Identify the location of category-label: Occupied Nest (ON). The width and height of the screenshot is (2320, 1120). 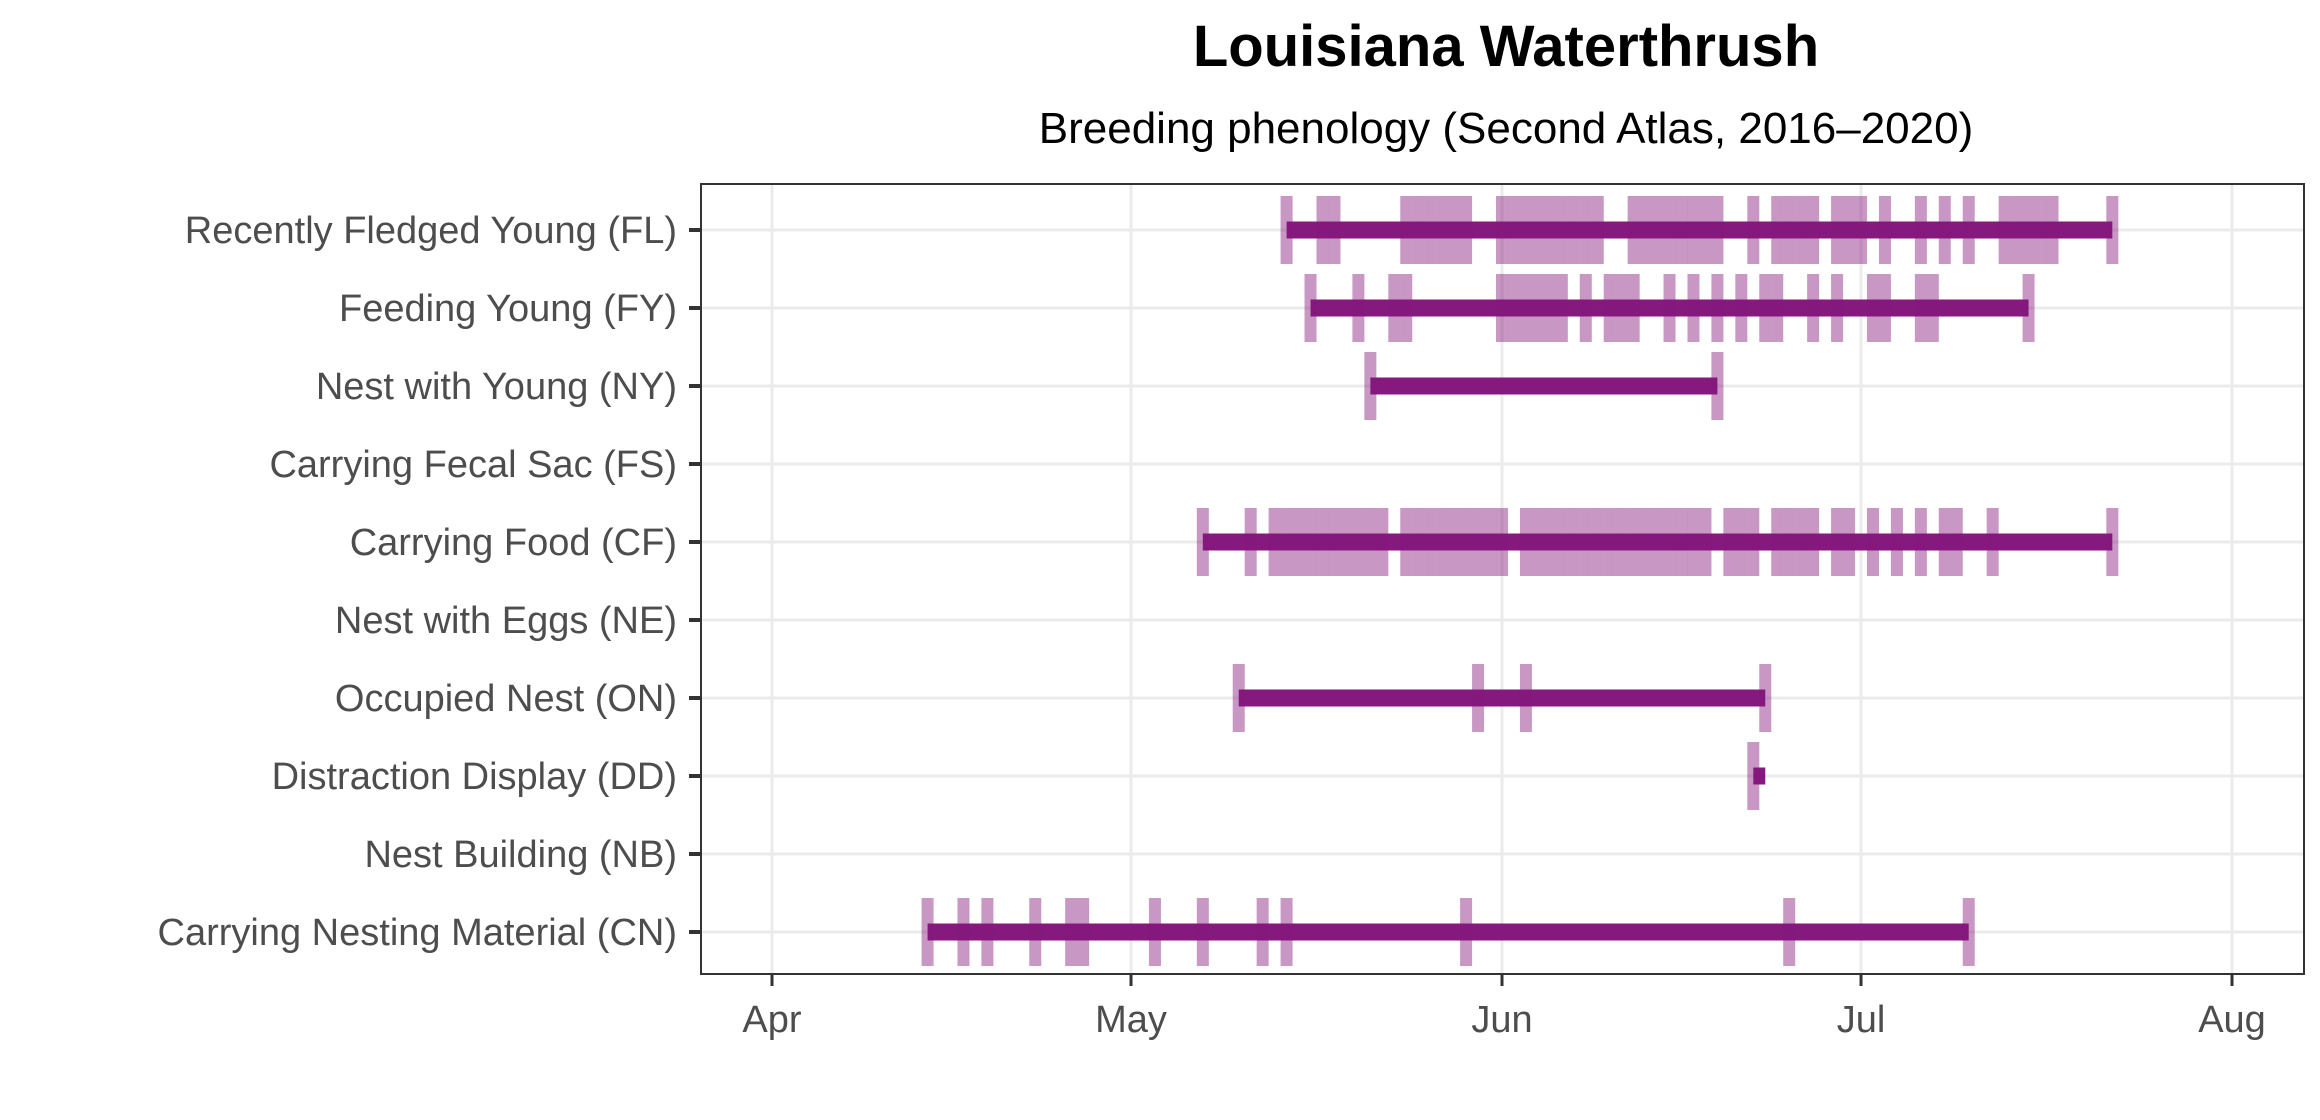
(506, 699).